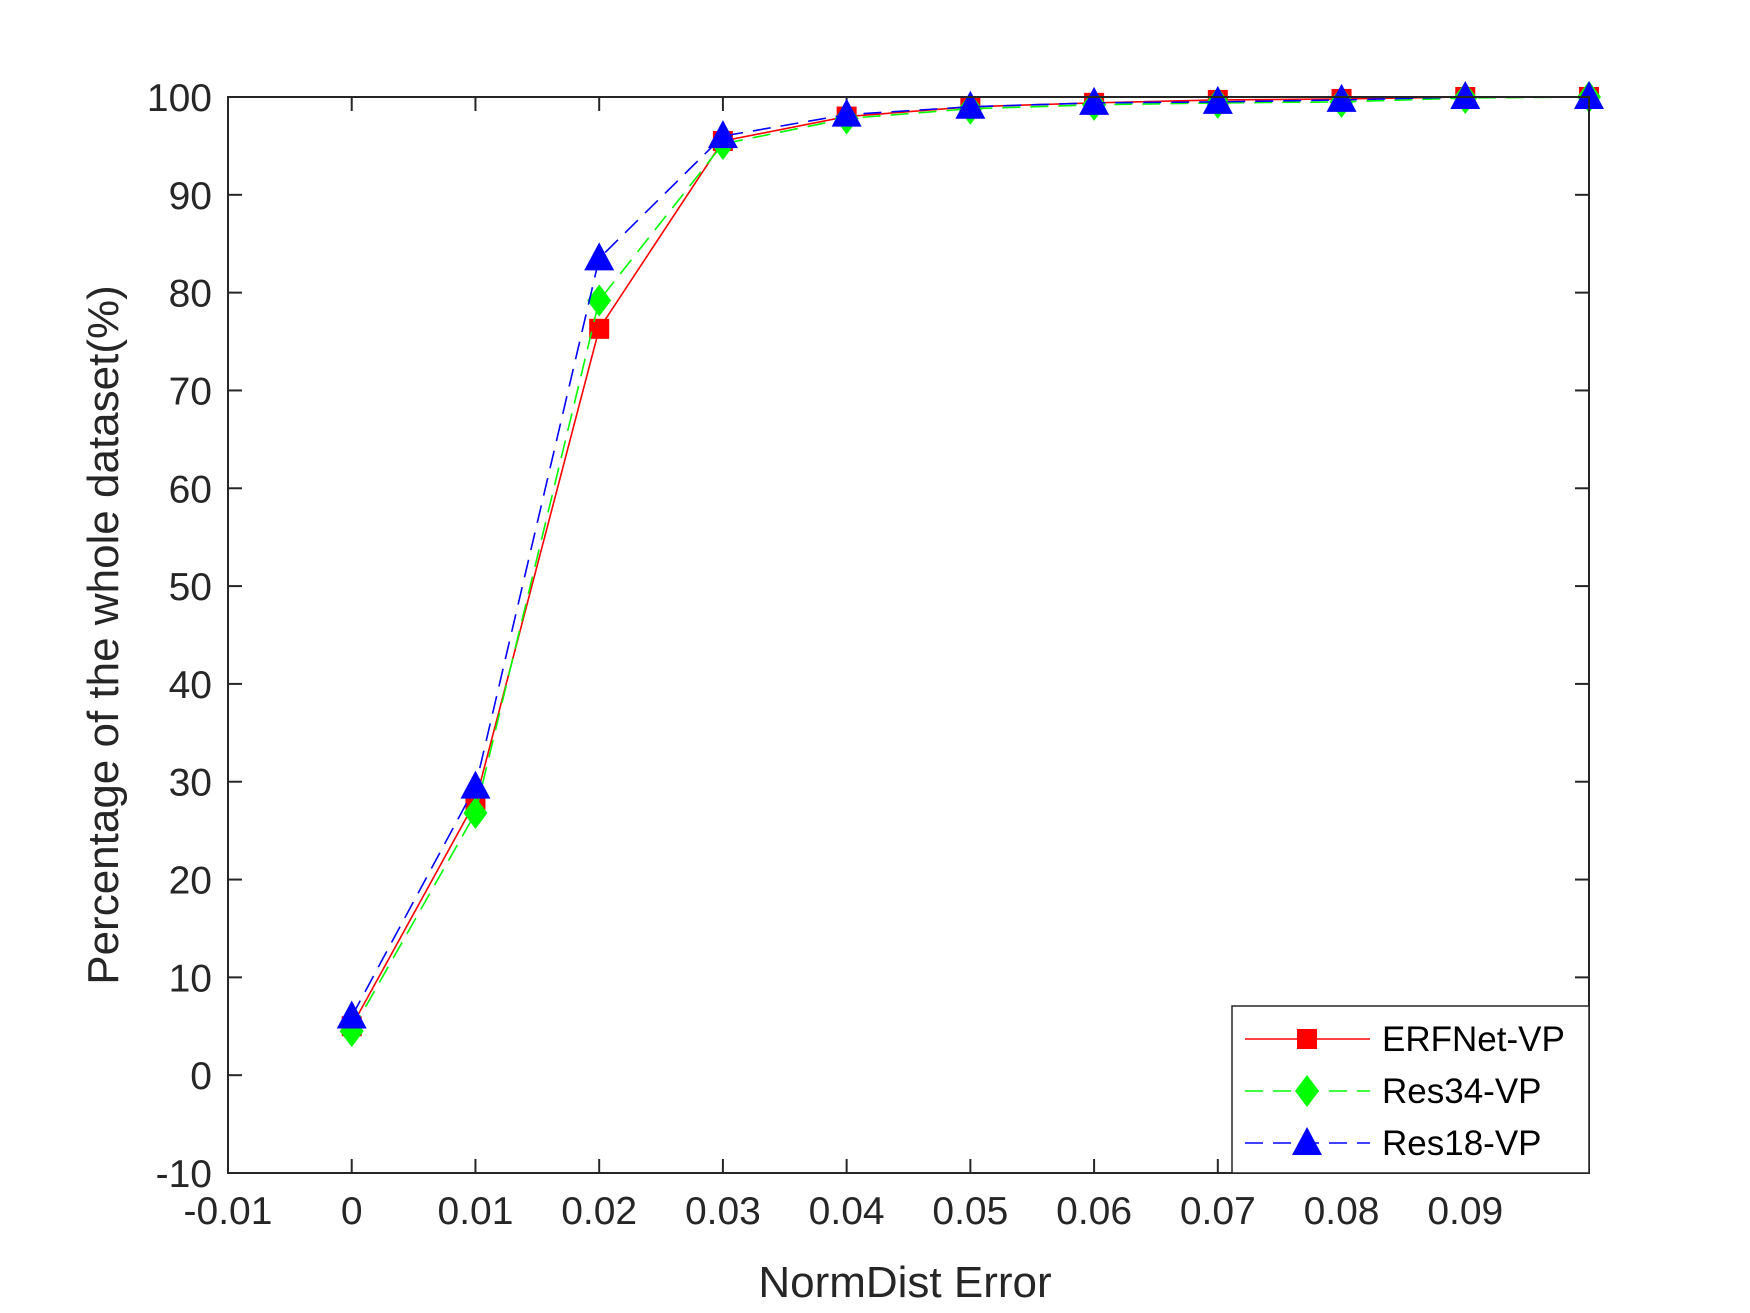 This screenshot has height=1313, width=1750. Describe the element at coordinates (352, 1211) in the screenshot. I see `x-tick-label: 0` at that location.